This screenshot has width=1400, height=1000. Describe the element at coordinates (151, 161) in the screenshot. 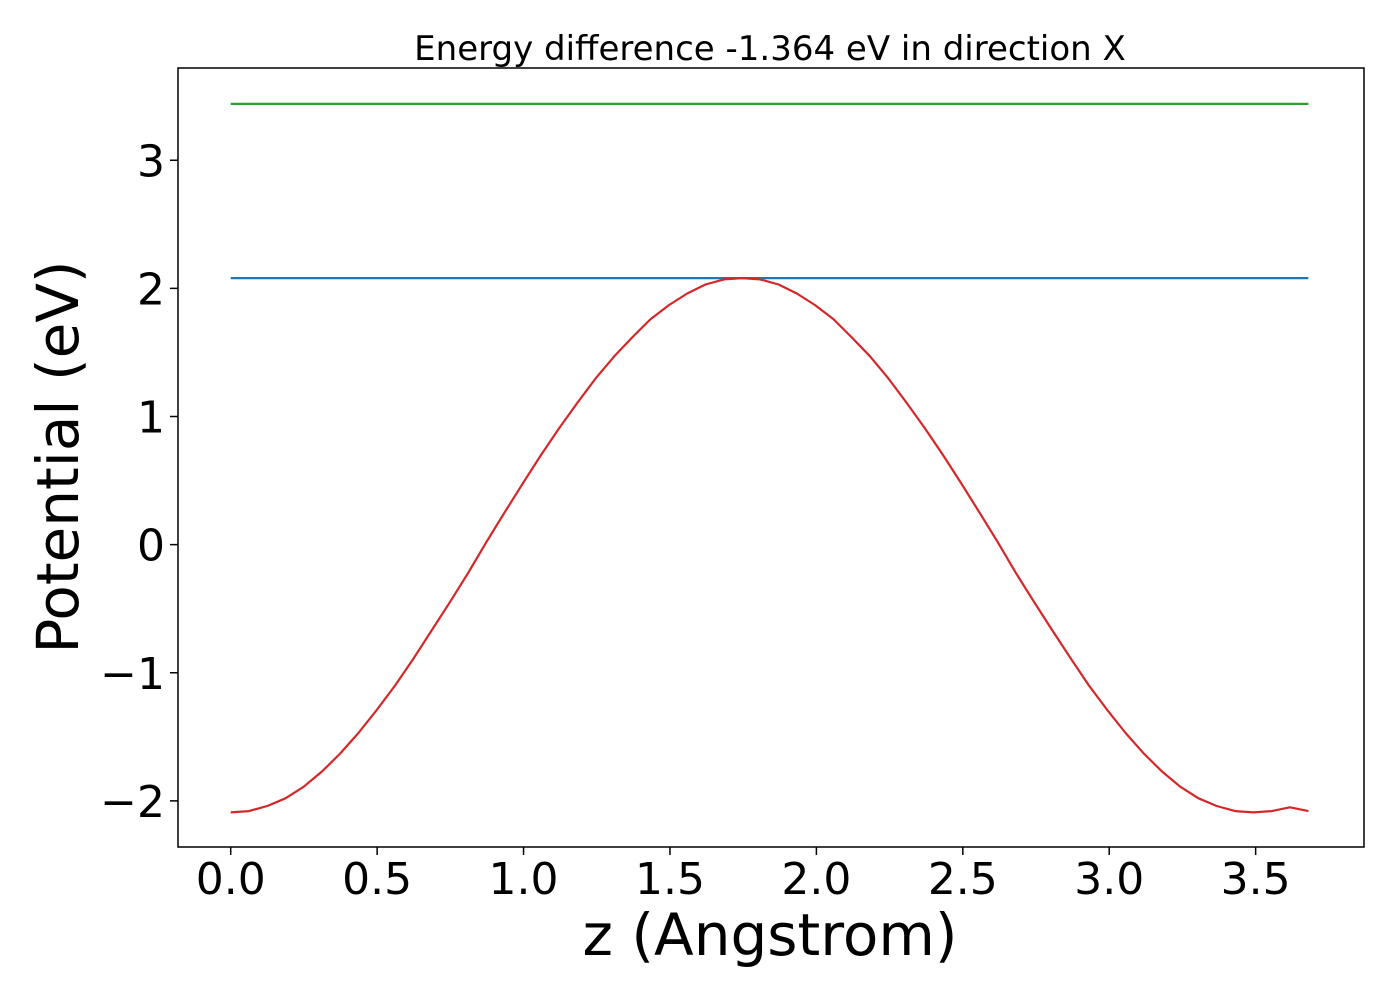

I see `y-tick-label: 3` at that location.